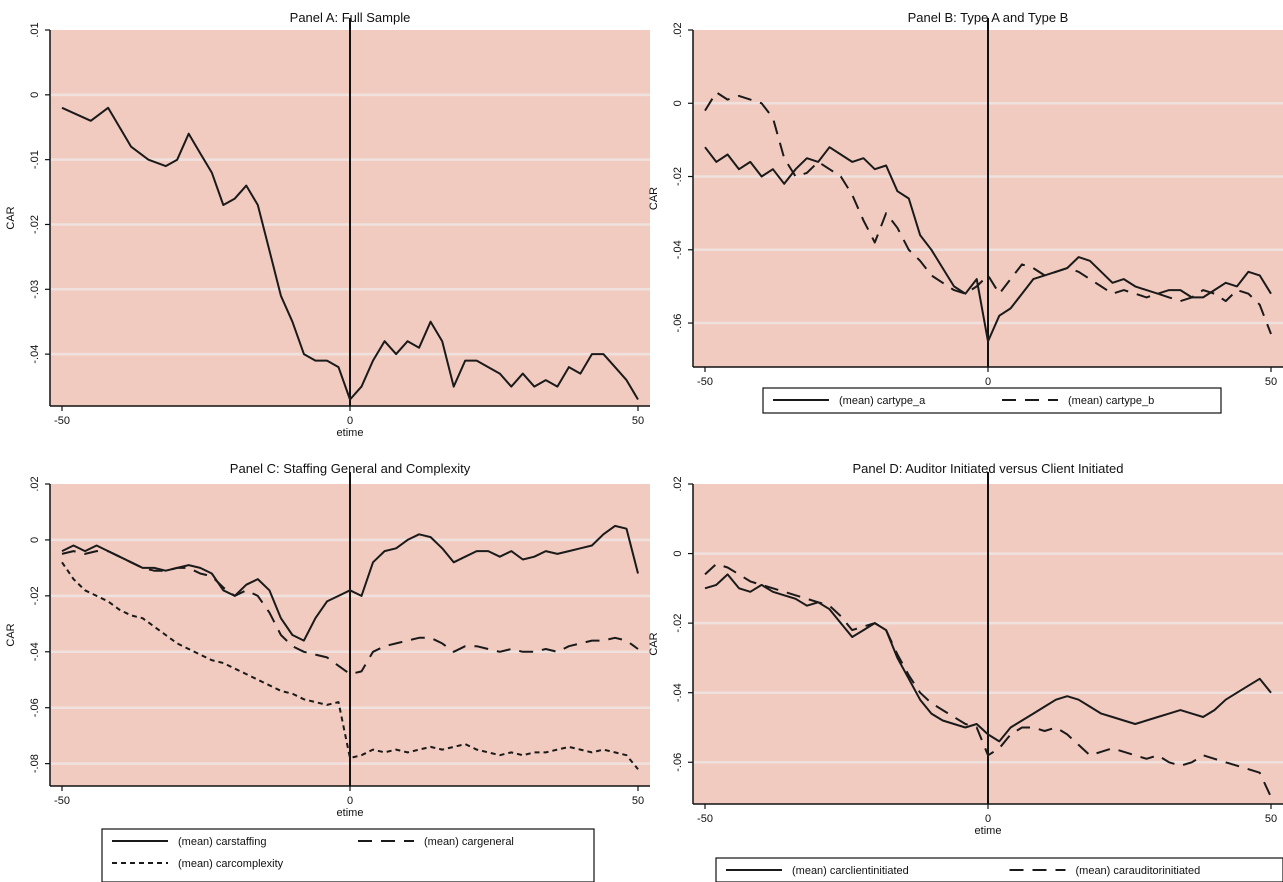 Image resolution: width=1283 pixels, height=882 pixels. Describe the element at coordinates (350, 468) in the screenshot. I see `panel-title: Panel C: Staffing General and Complexity` at that location.